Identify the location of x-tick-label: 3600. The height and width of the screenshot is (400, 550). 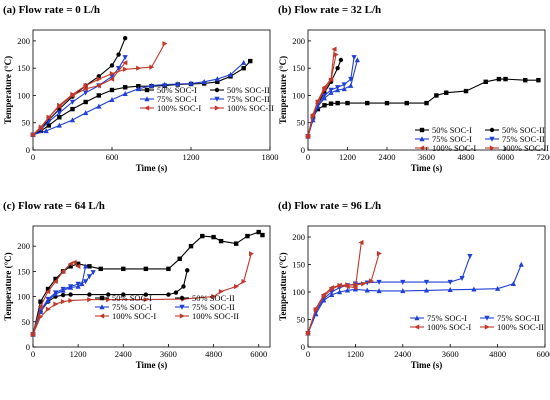
(426, 157).